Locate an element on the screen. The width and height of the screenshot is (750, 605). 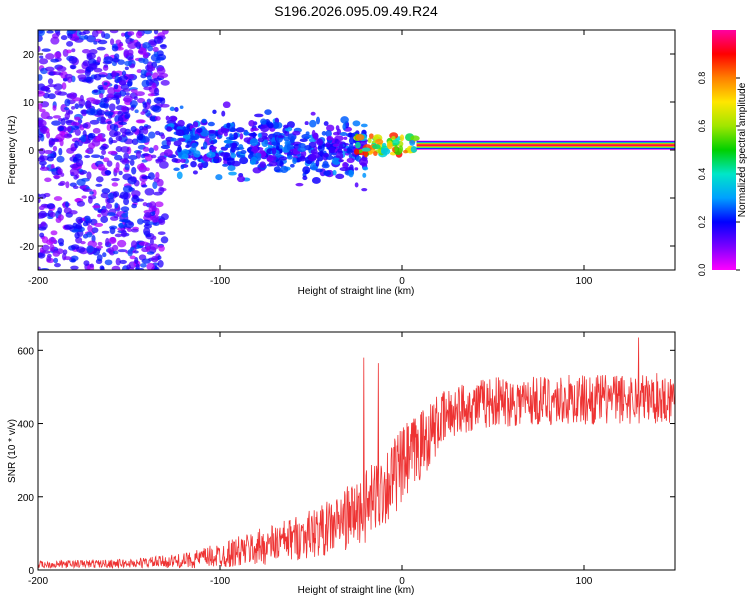
x-tick-label: -100 is located at coordinates (220, 281).